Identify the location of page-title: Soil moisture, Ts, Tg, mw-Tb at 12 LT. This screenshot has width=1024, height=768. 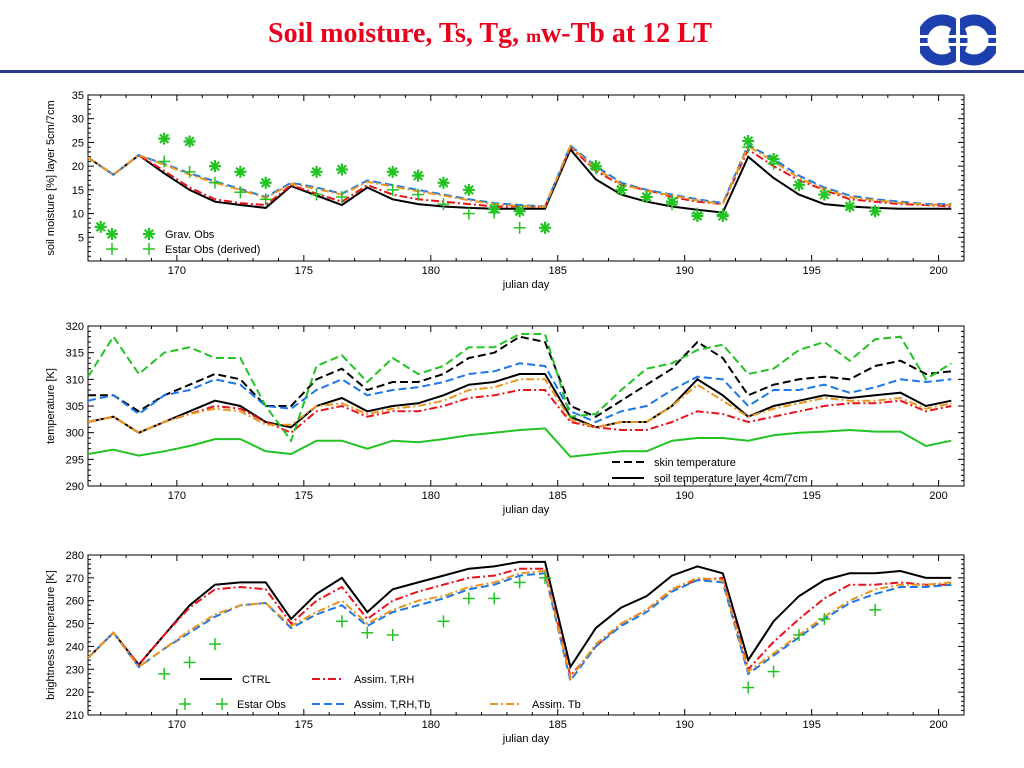
(490, 34).